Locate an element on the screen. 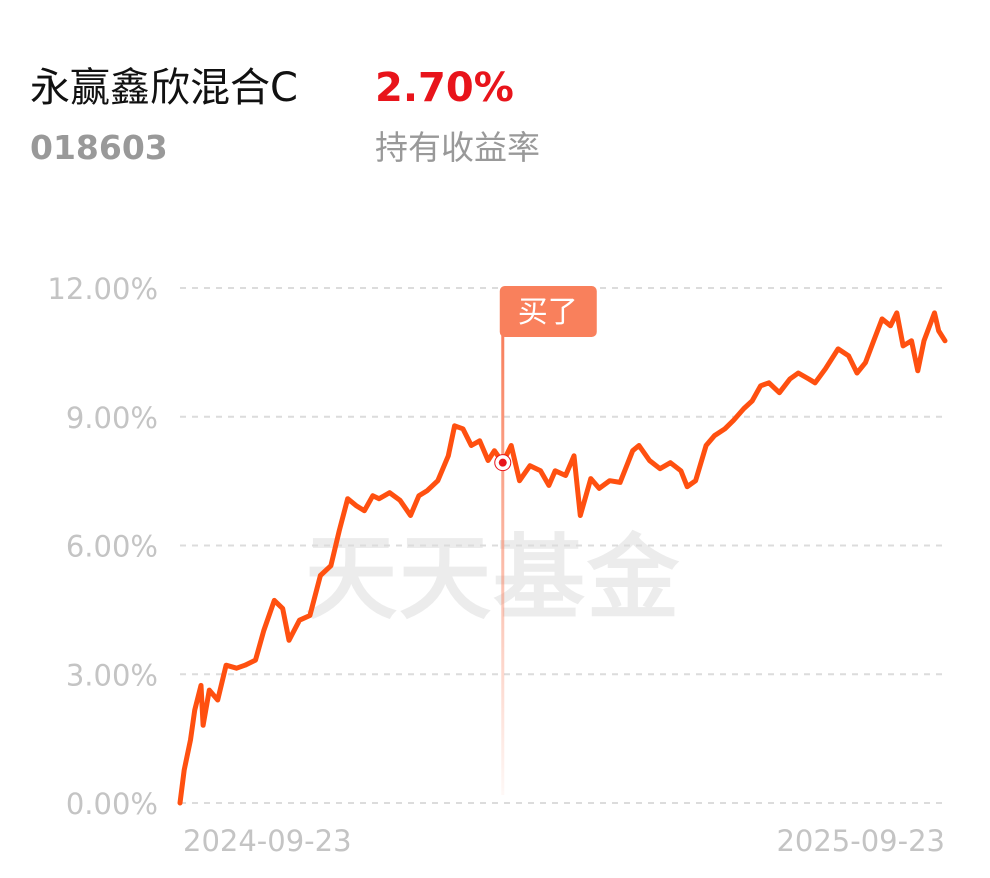  watermark: 天天基金 is located at coordinates (493, 578).